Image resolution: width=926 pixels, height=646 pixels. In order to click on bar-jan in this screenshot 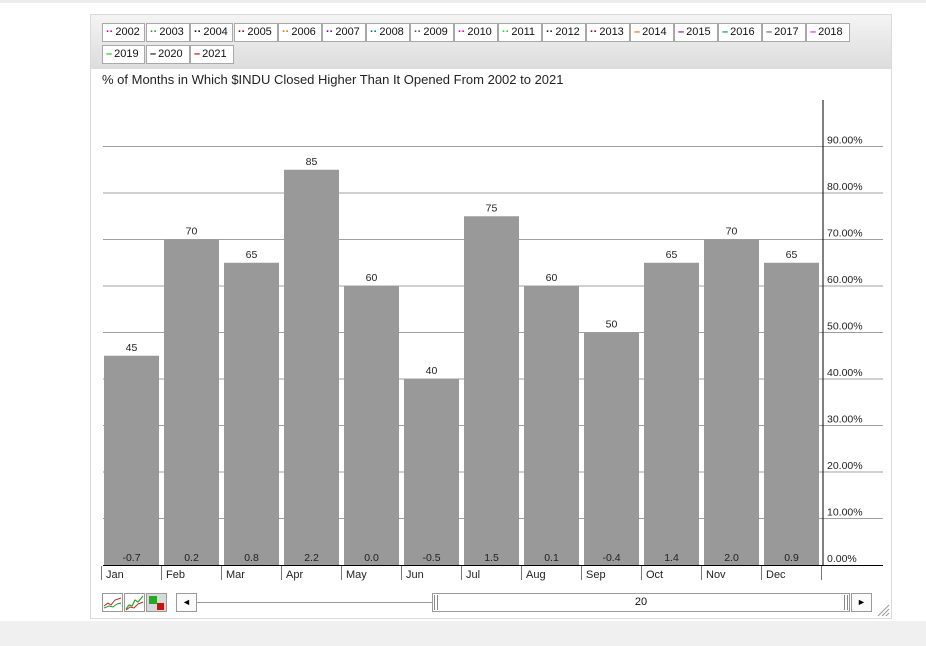, I will do `click(131, 460)`.